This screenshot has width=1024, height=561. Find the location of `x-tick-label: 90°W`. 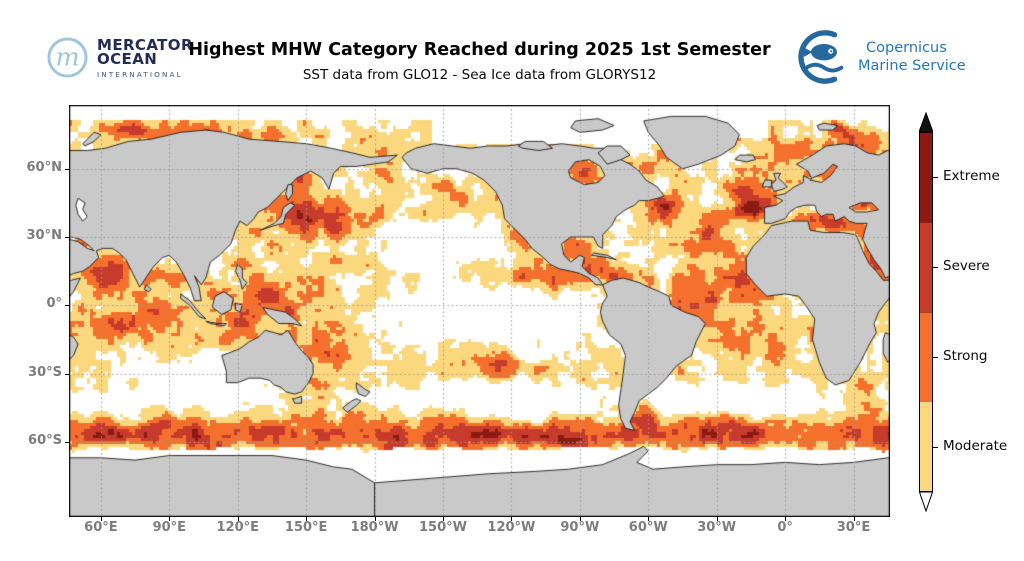

x-tick-label: 90°W is located at coordinates (580, 527).